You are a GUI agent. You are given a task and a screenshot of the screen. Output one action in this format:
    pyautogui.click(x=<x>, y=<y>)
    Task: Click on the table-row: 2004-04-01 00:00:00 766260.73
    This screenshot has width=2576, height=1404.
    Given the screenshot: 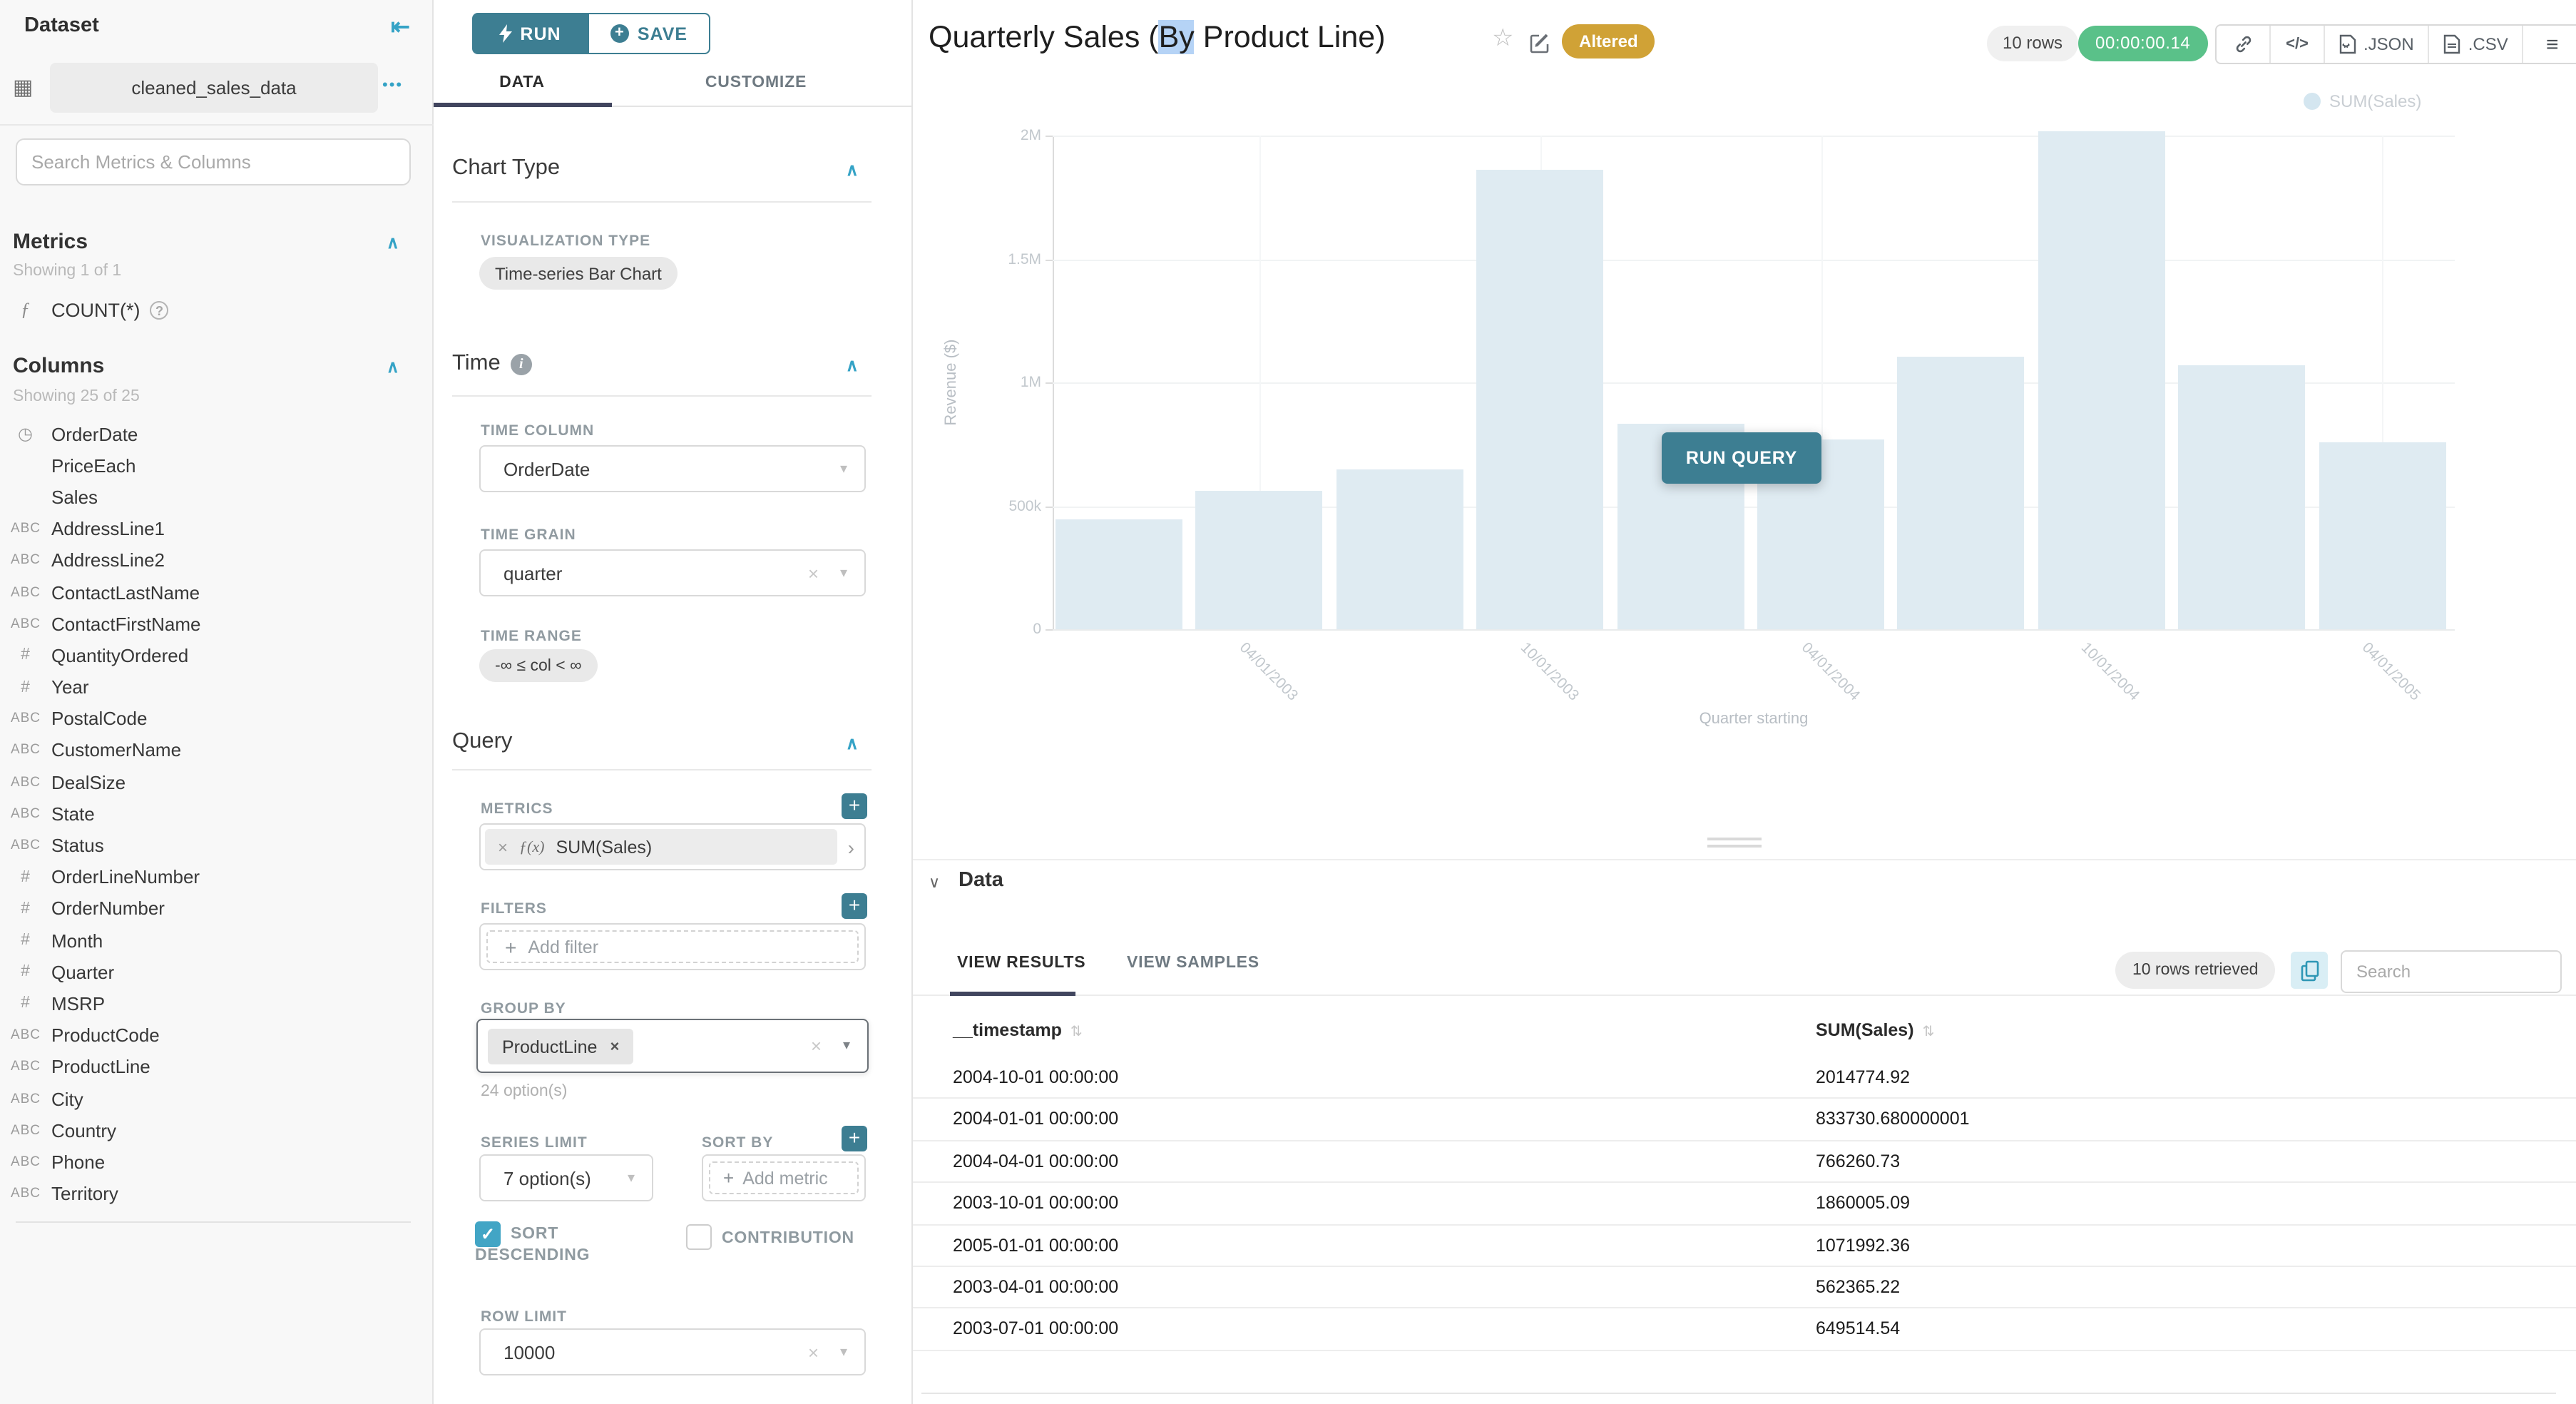 What is the action you would take?
    pyautogui.click(x=1745, y=1162)
    